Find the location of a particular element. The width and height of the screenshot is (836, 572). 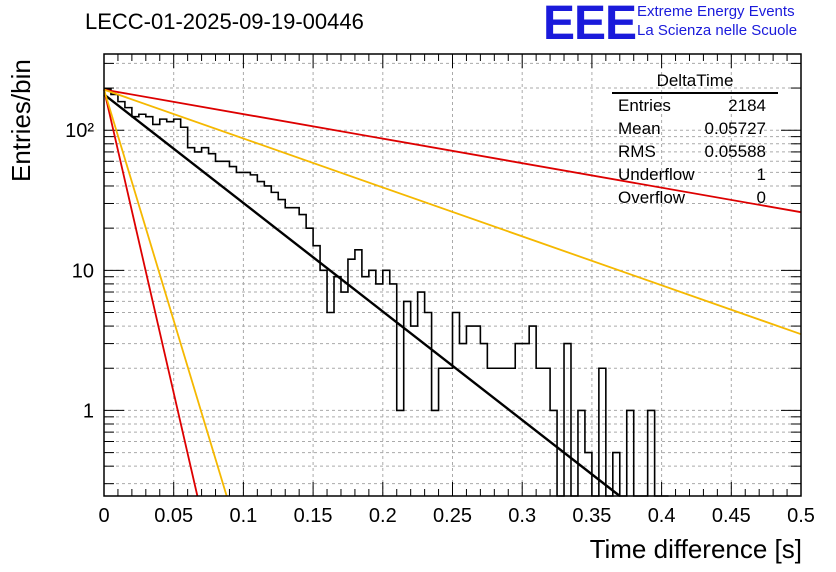

x-tick-label: 0.15 is located at coordinates (313, 516).